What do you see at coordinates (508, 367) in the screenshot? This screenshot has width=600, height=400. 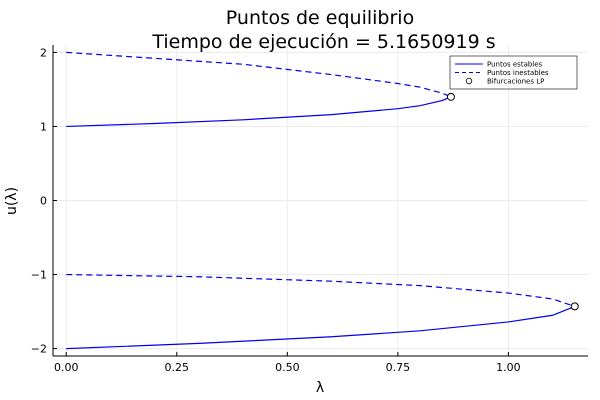 I see `x-tick-label: 1.00` at bounding box center [508, 367].